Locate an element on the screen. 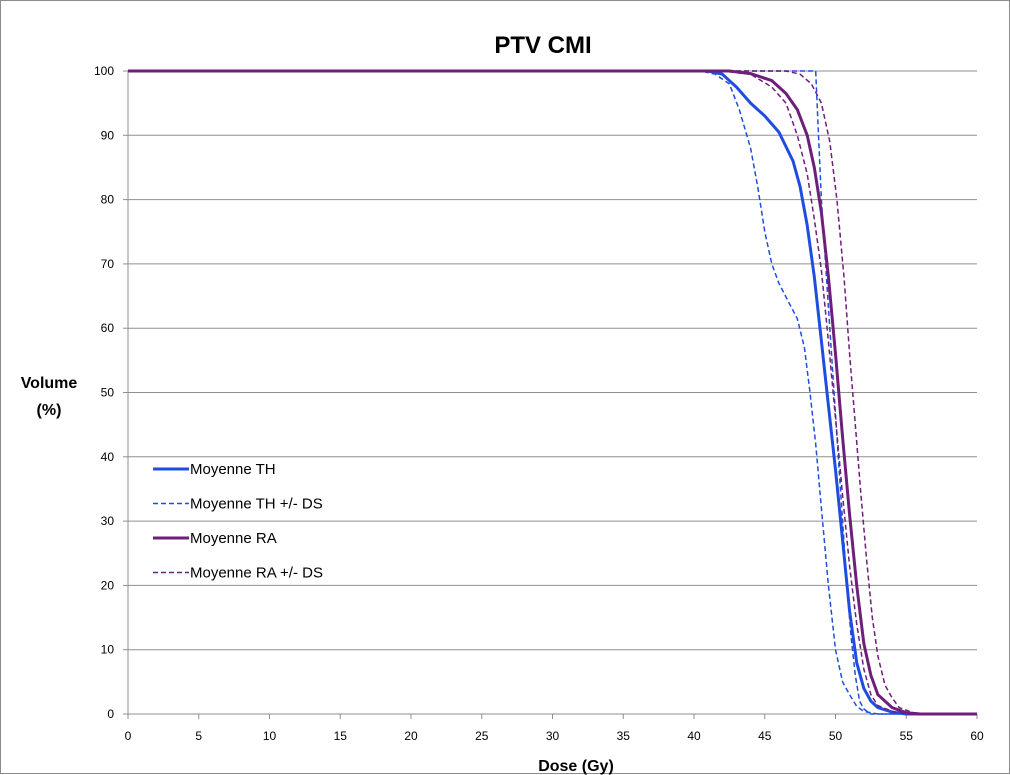  legend-label-2: Moyenne RA is located at coordinates (233, 538).